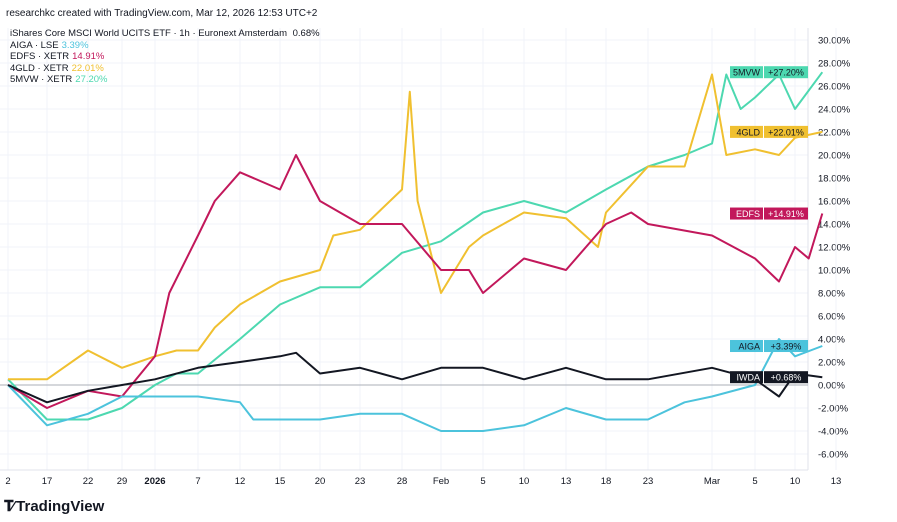 This screenshot has width=897, height=522. What do you see at coordinates (306, 33) in the screenshot?
I see `legend-main-value: 0.68%` at bounding box center [306, 33].